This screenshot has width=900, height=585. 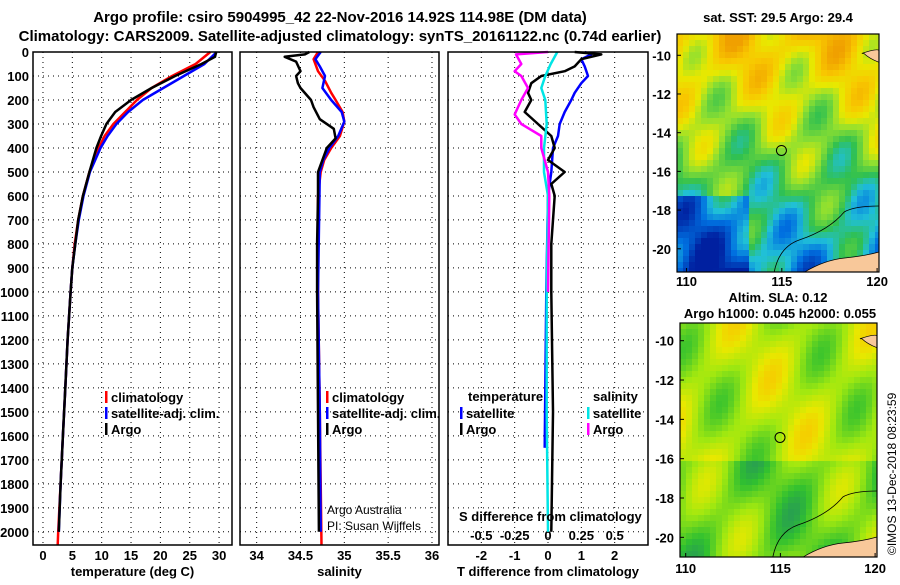 I want to click on depth-tick-label: 800, so click(x=18, y=244).